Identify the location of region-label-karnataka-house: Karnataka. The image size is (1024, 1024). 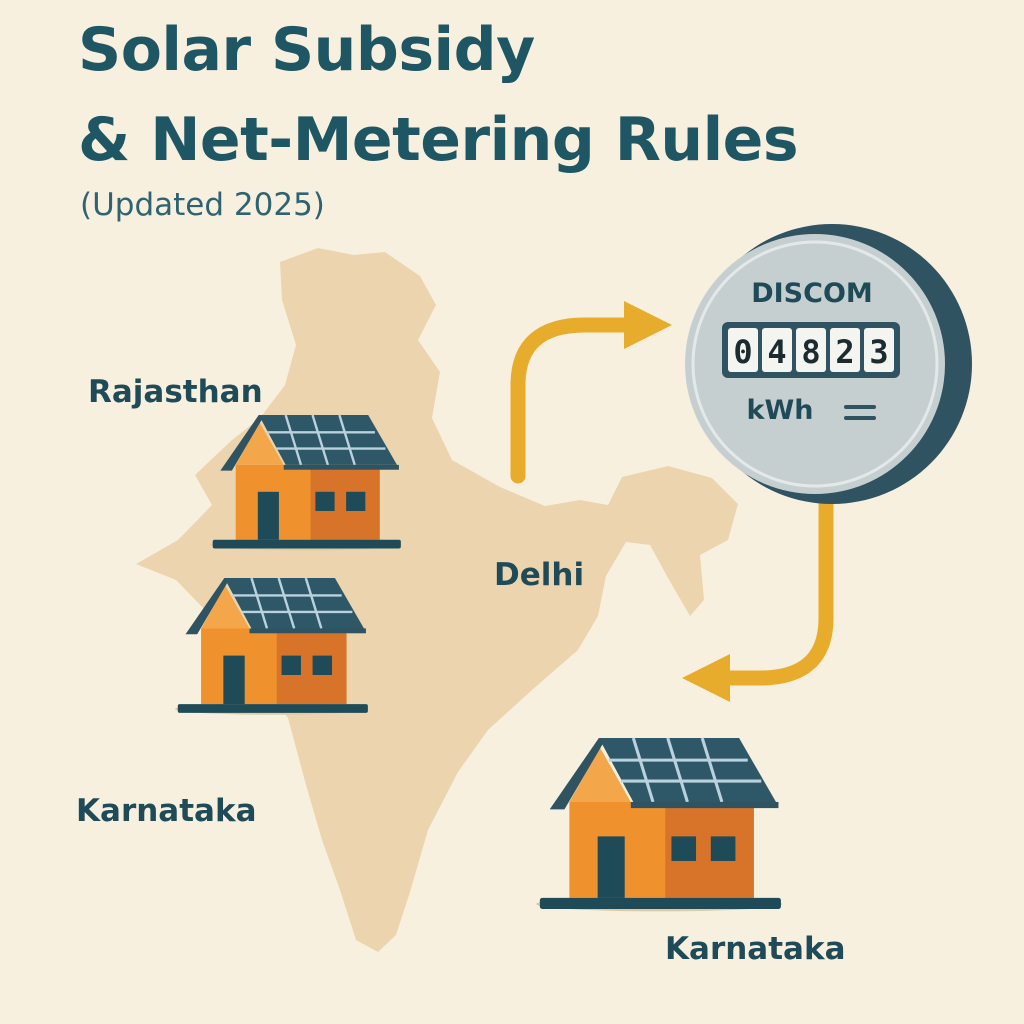
(755, 949).